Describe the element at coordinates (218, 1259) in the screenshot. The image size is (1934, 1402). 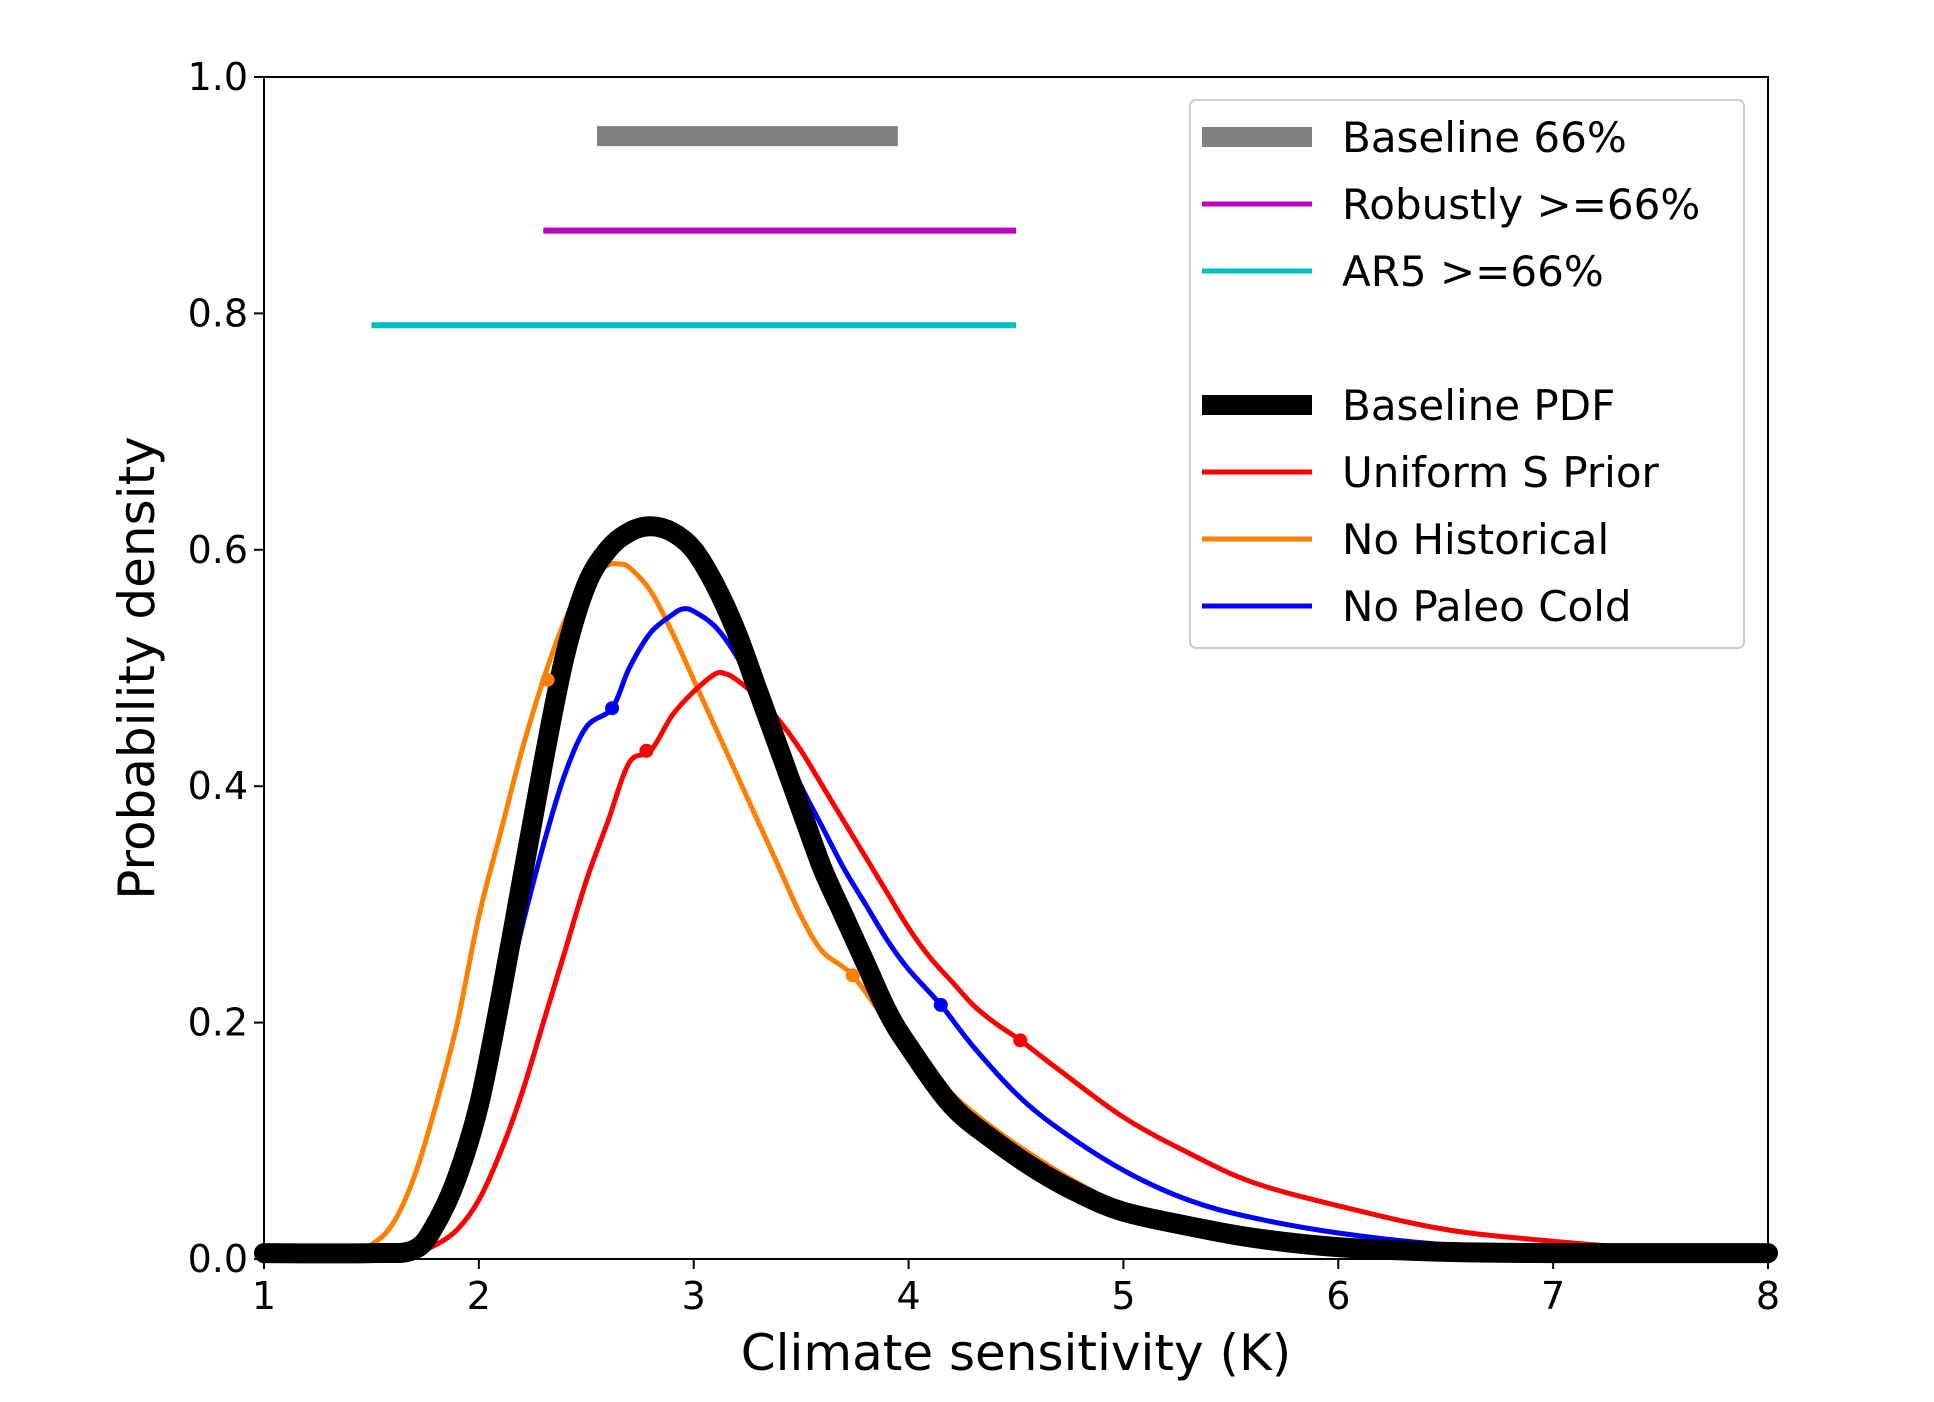
I see `y-tick-label: 0.0` at that location.